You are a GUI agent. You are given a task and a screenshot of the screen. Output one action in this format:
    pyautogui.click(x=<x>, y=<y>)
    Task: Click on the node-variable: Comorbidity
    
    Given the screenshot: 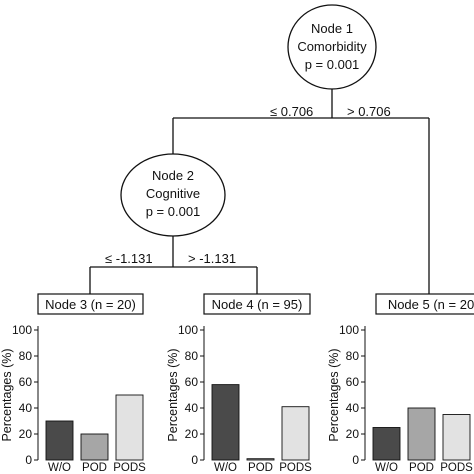 What is the action you would take?
    pyautogui.click(x=332, y=46)
    